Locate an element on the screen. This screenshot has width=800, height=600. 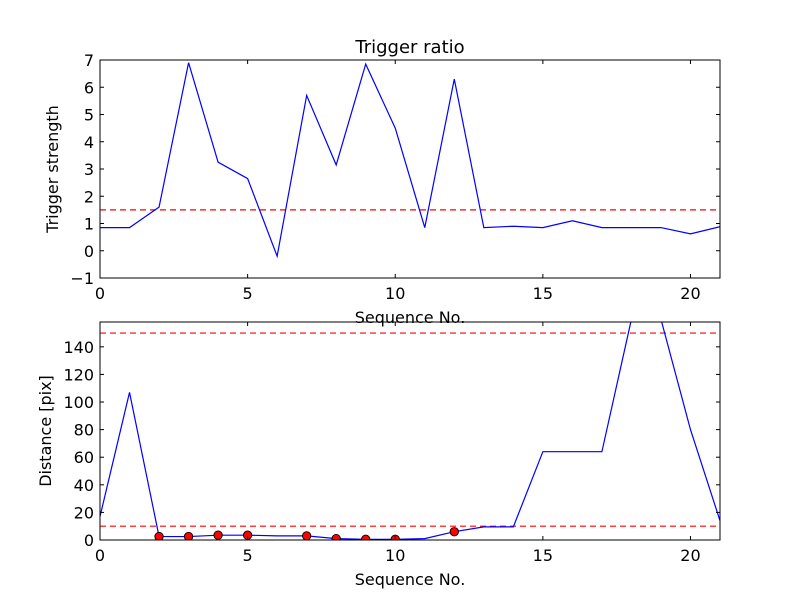
y-tick-label: 5 is located at coordinates (89, 115).